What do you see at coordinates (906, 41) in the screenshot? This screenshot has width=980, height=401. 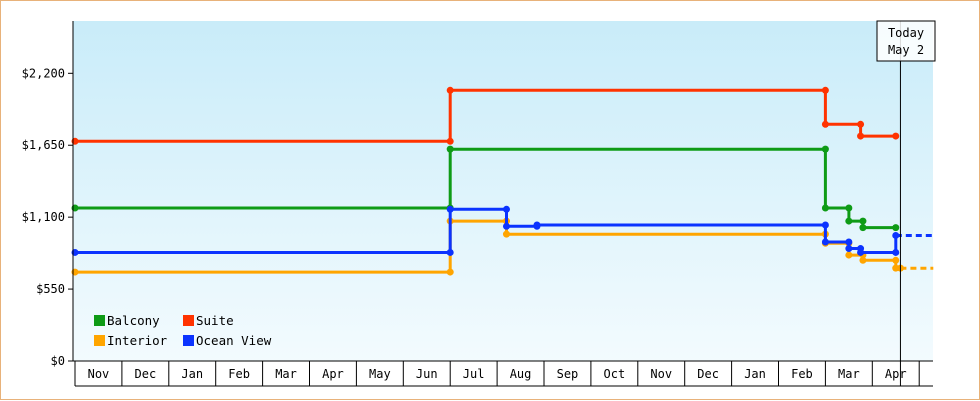 I see `today-box` at bounding box center [906, 41].